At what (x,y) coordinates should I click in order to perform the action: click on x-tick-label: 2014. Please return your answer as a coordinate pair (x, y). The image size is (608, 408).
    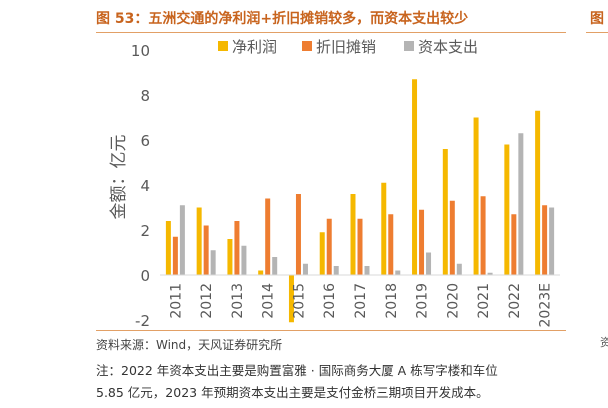
    Looking at the image, I should click on (269, 301).